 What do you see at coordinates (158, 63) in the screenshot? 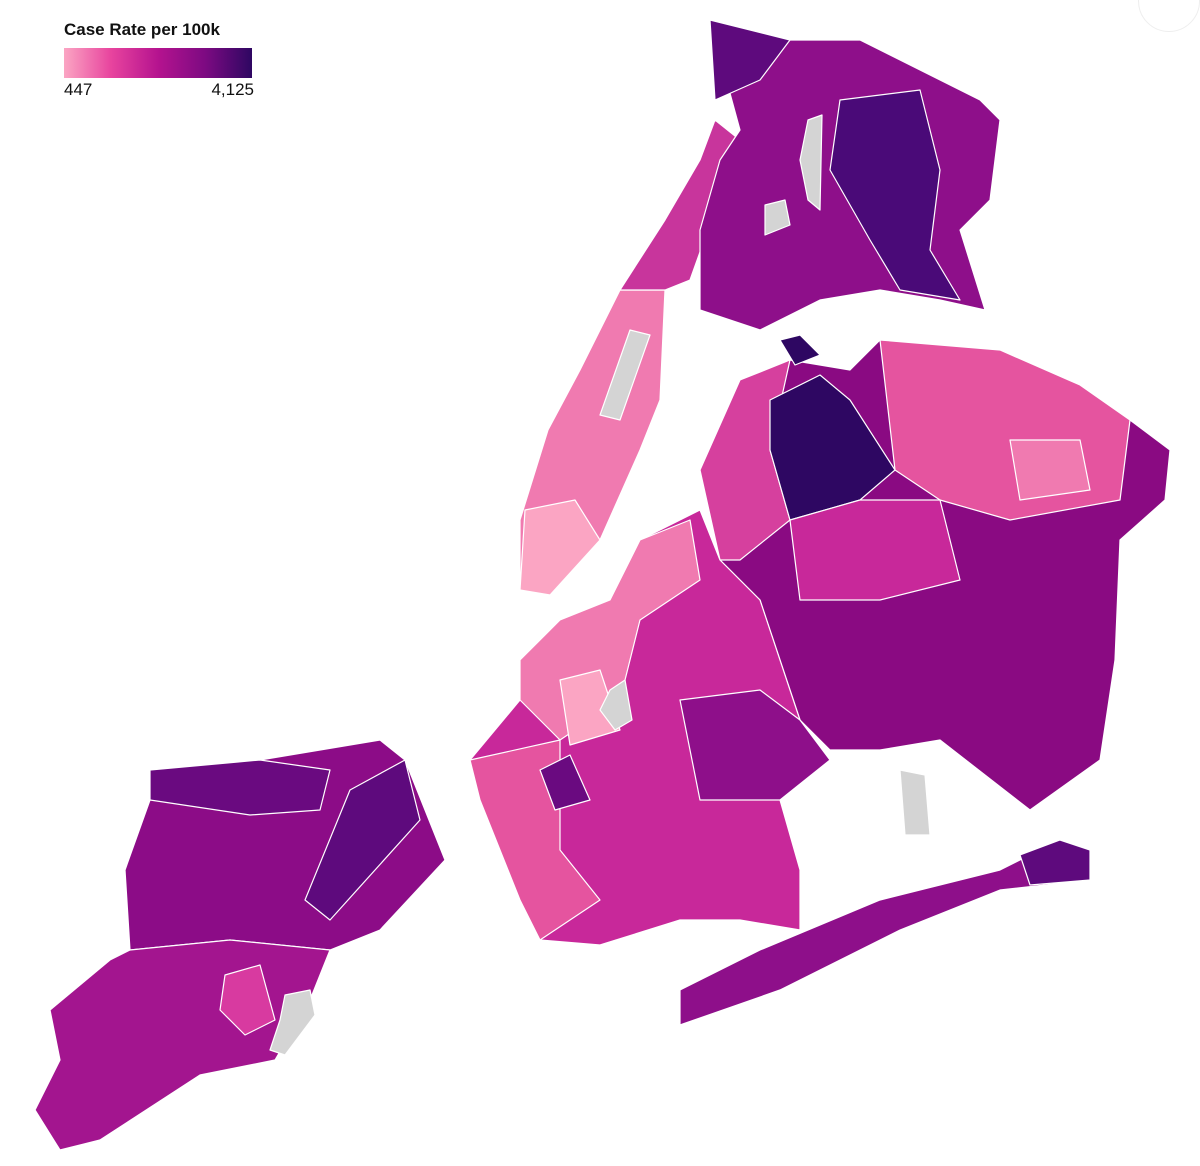
I see `legend-color-bar` at bounding box center [158, 63].